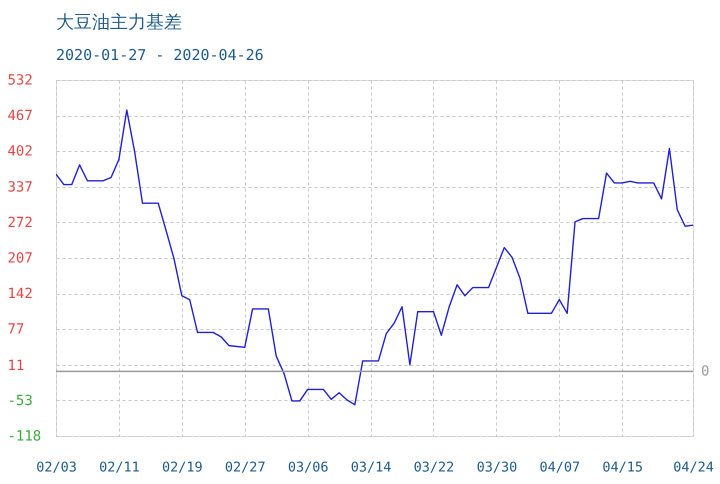 The height and width of the screenshot is (484, 720). What do you see at coordinates (693, 468) in the screenshot?
I see `x-tick-label: 04/24` at bounding box center [693, 468].